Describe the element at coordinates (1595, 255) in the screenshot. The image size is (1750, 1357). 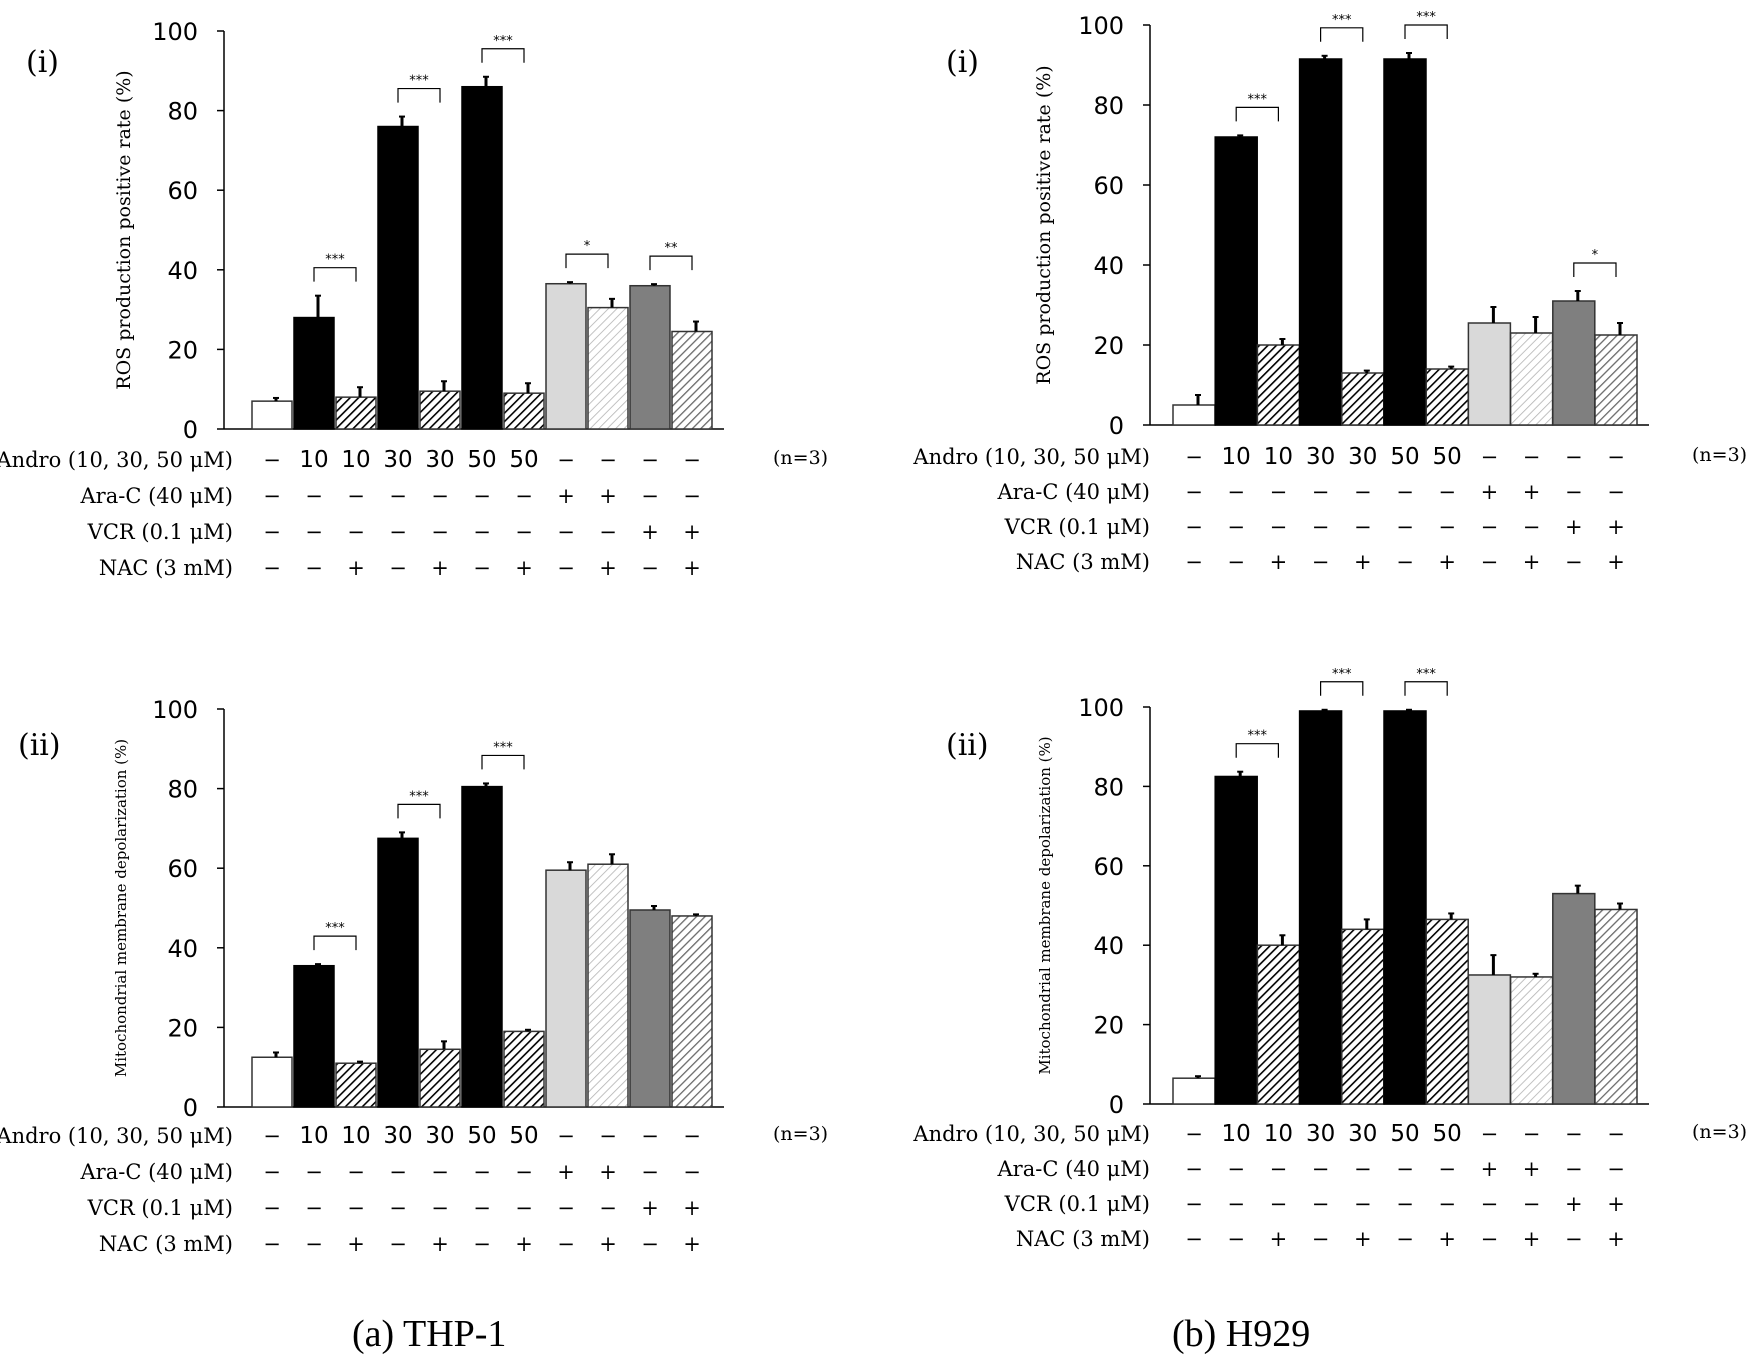
I see `significance-label: *` at that location.